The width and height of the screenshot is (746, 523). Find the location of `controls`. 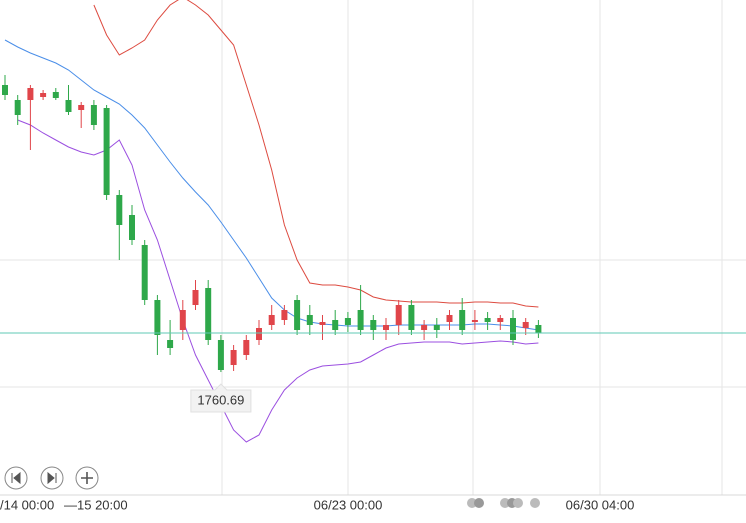

controls is located at coordinates (272, 487).